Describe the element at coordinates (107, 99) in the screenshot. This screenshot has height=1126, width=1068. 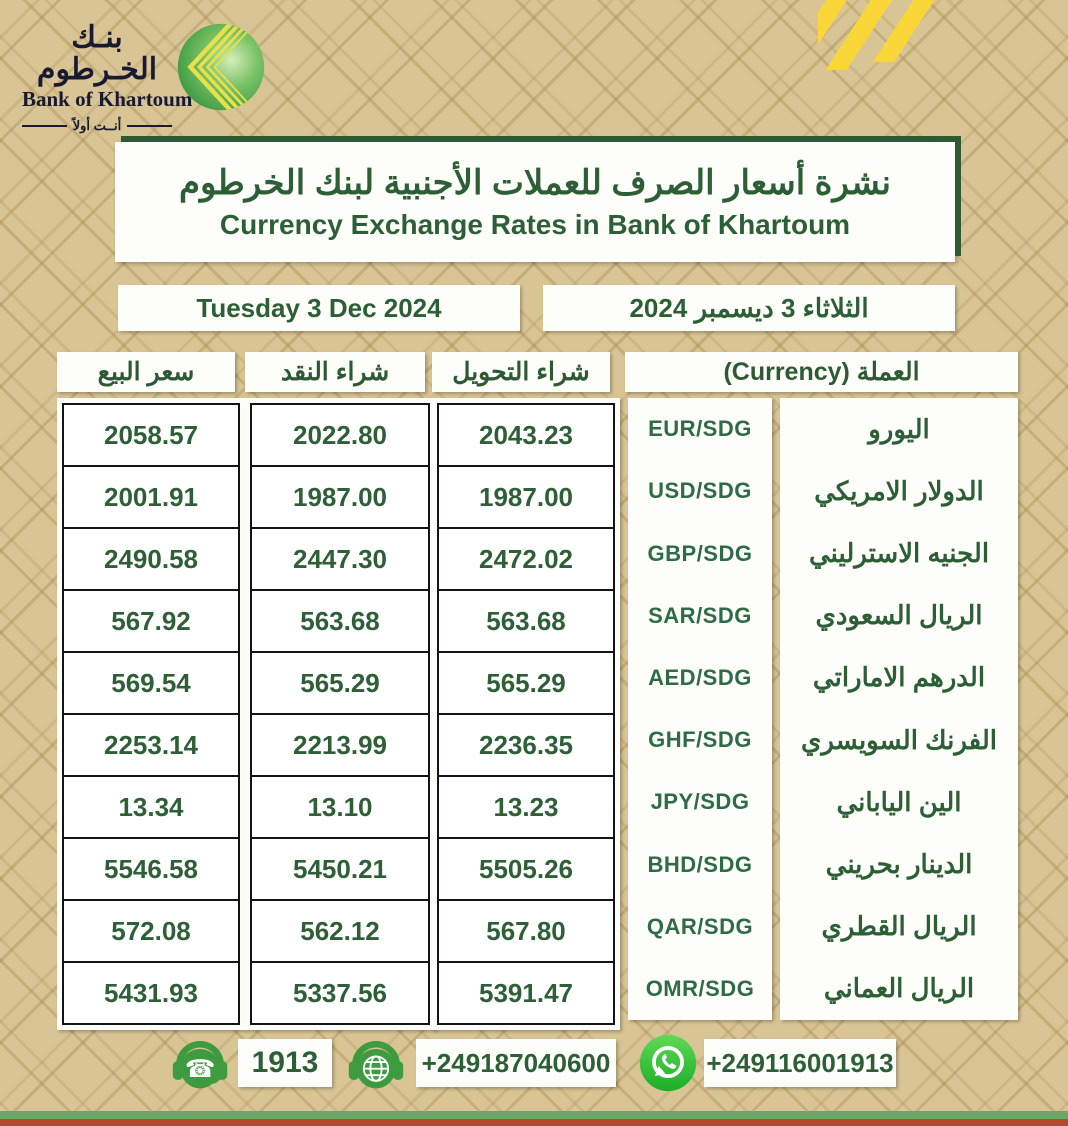
I see `bank-name: Bank of Khartoum` at that location.